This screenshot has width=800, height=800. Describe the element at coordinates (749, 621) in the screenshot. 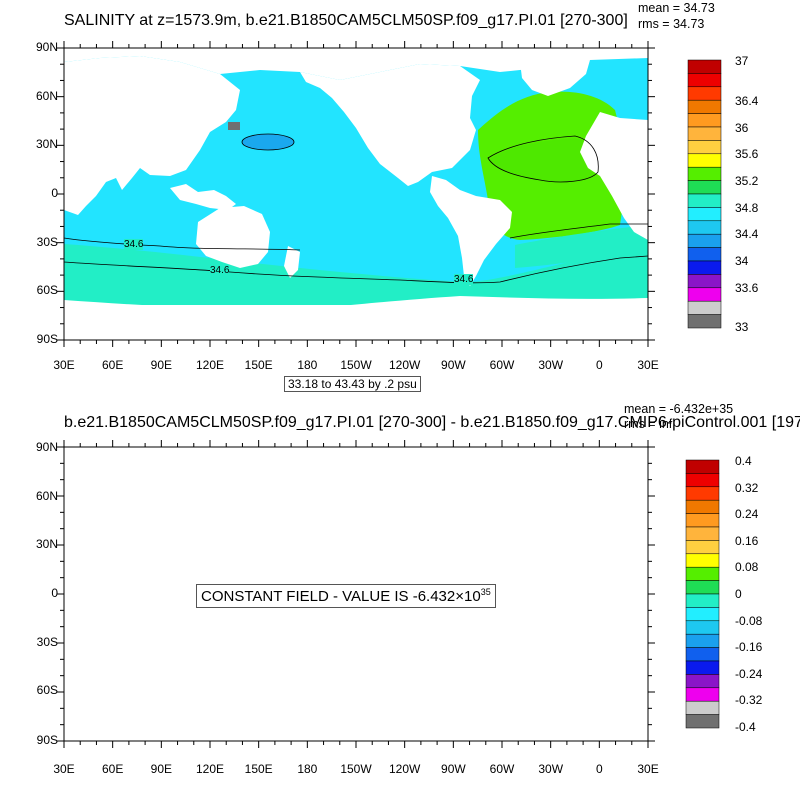

I see `colorbar-label: -0.08` at that location.